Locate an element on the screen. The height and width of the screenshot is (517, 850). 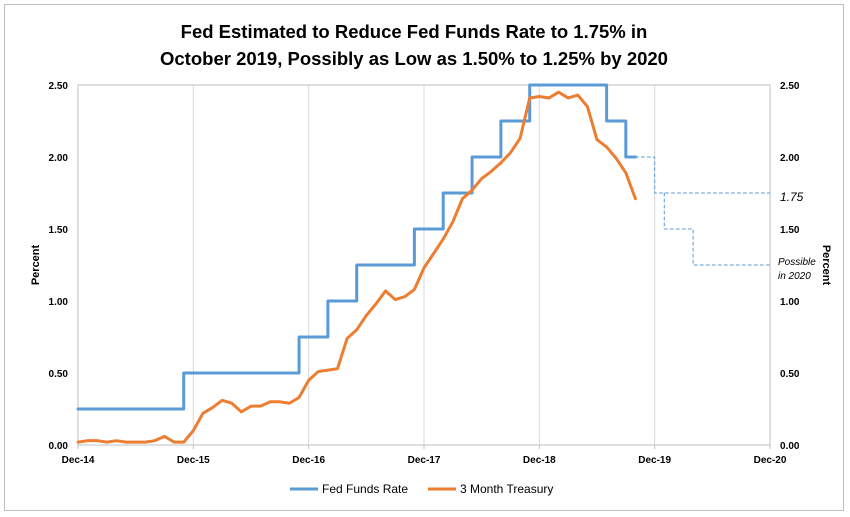
y-tick-left-0.50: 0.50 is located at coordinates (59, 374).